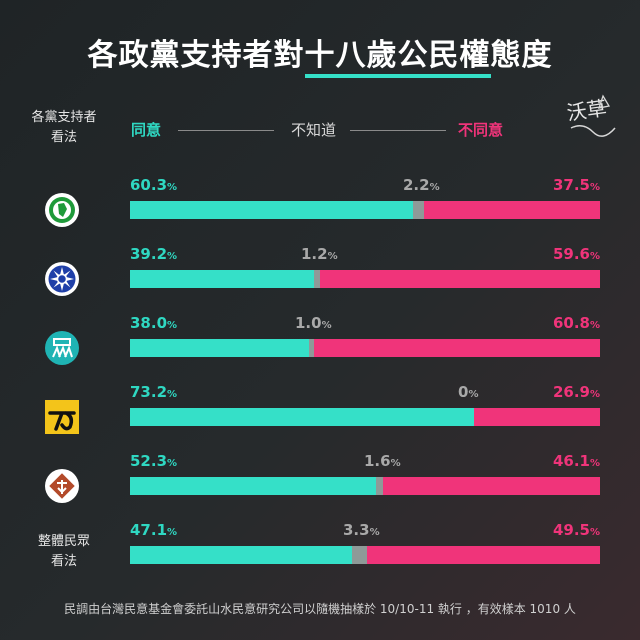 Image resolution: width=640 pixels, height=640 pixels. I want to click on legend-disagree: 不同意, so click(481, 130).